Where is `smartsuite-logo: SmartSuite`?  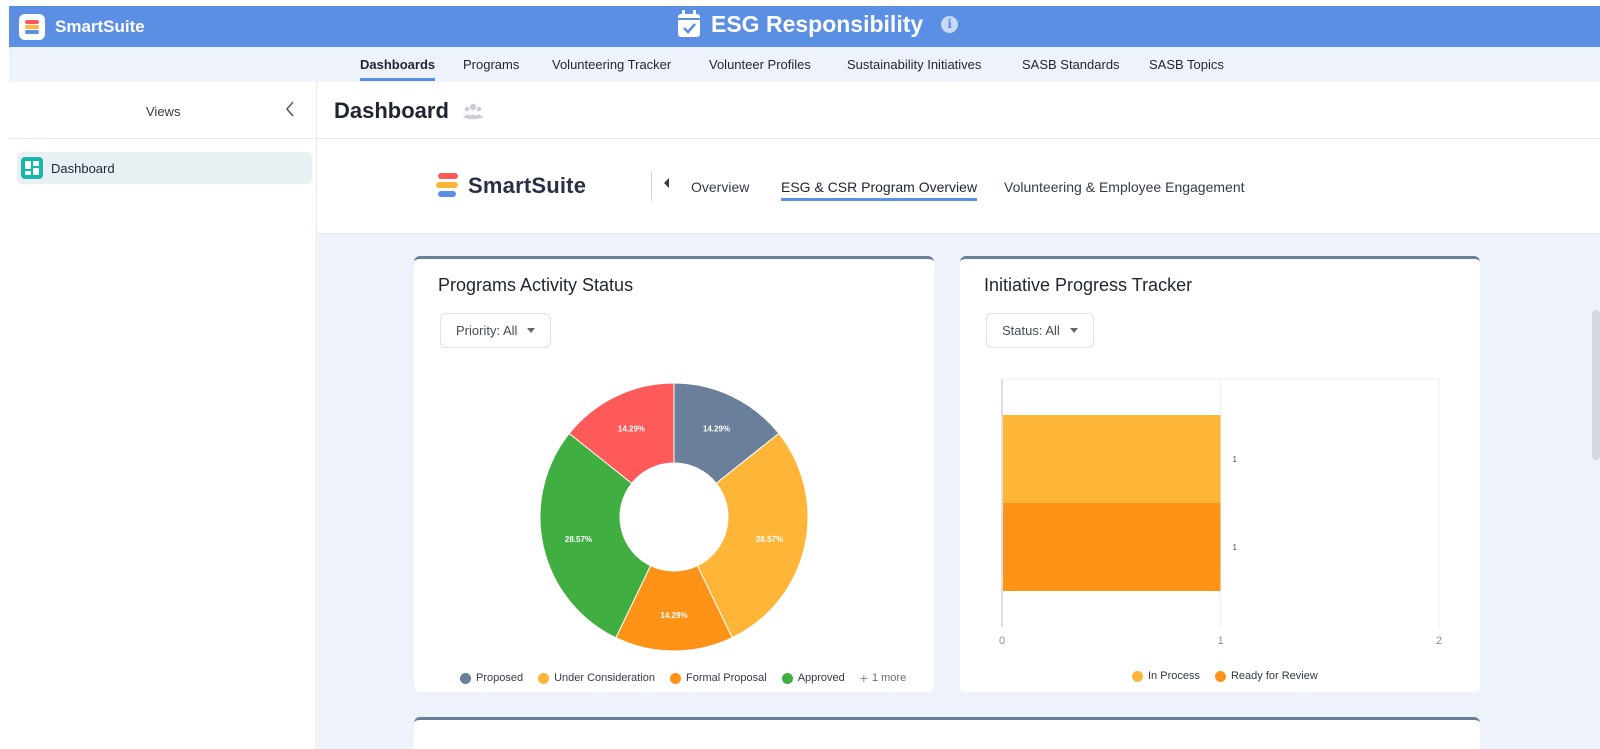
smartsuite-logo: SmartSuite is located at coordinates (511, 186).